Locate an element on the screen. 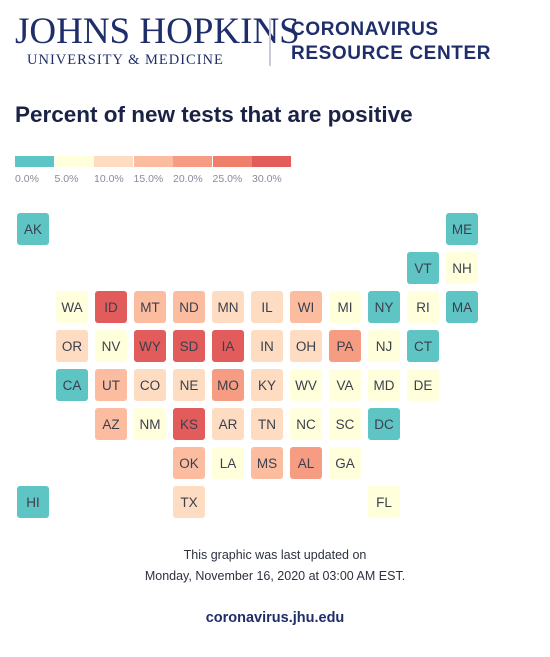 This screenshot has height=657, width=550. state-tile-sd: SD is located at coordinates (189, 346).